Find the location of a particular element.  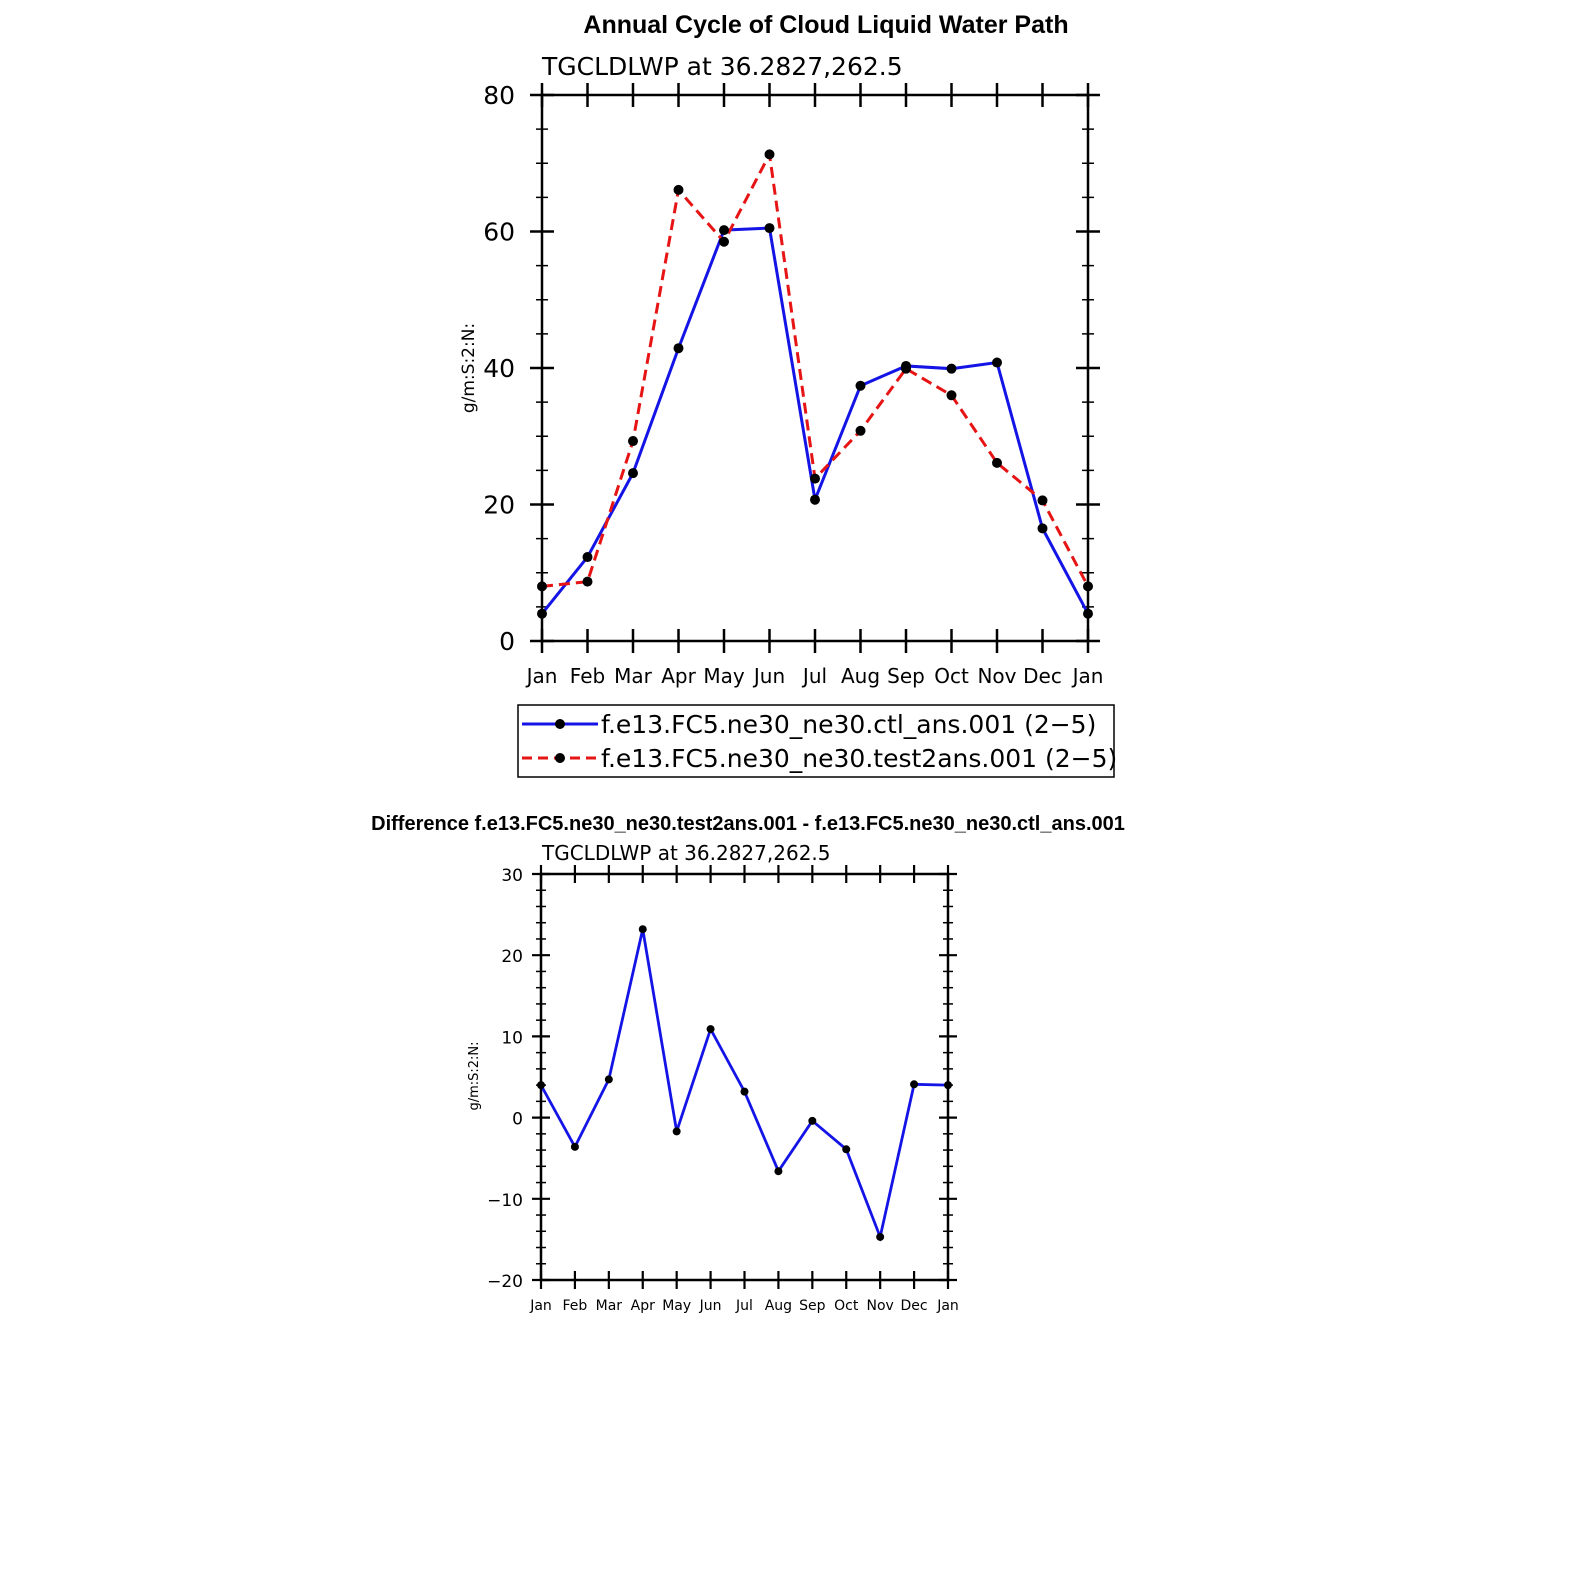

y-tick-label: 40 is located at coordinates (499, 368).